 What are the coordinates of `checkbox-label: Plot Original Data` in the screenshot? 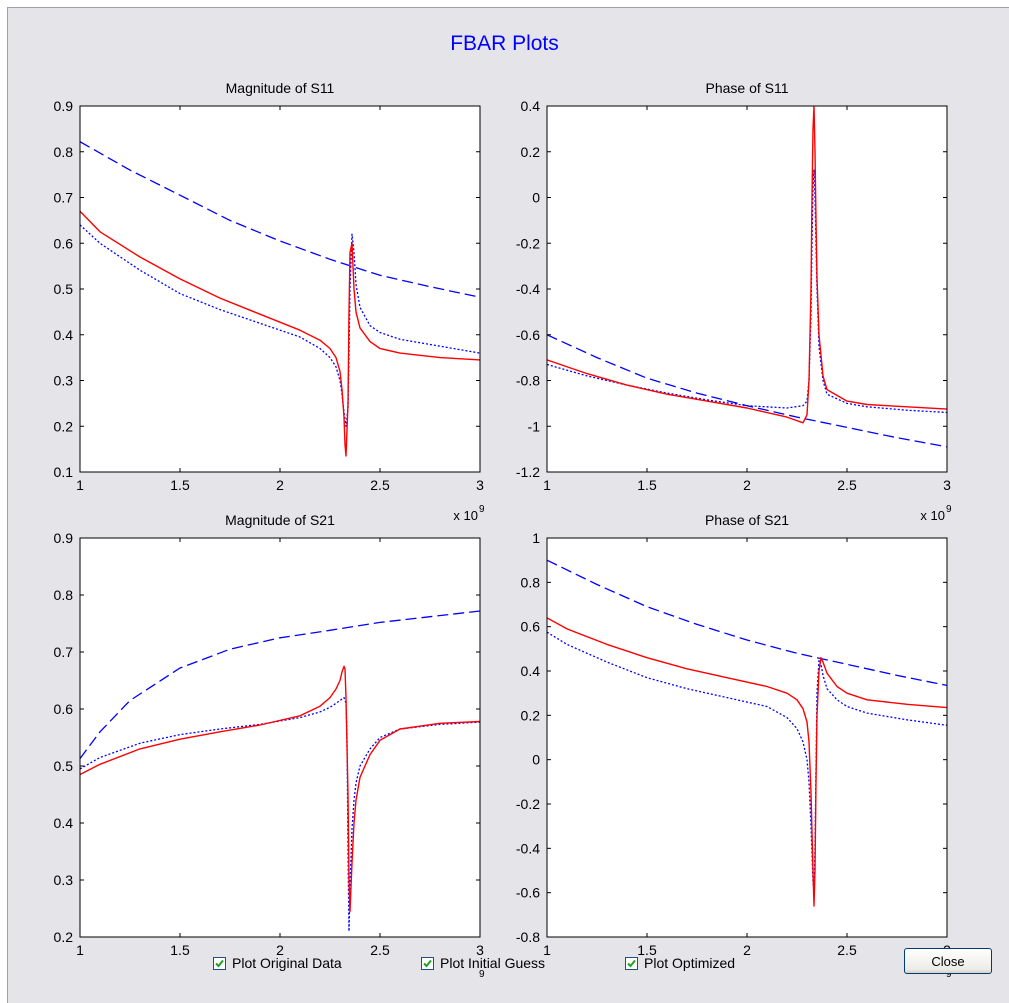 It's located at (287, 963).